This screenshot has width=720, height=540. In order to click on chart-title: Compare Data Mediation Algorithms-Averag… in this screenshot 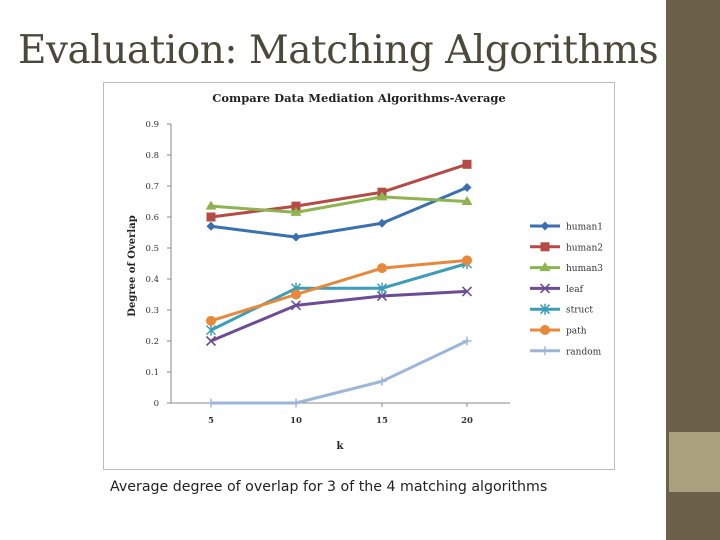, I will do `click(359, 98)`.